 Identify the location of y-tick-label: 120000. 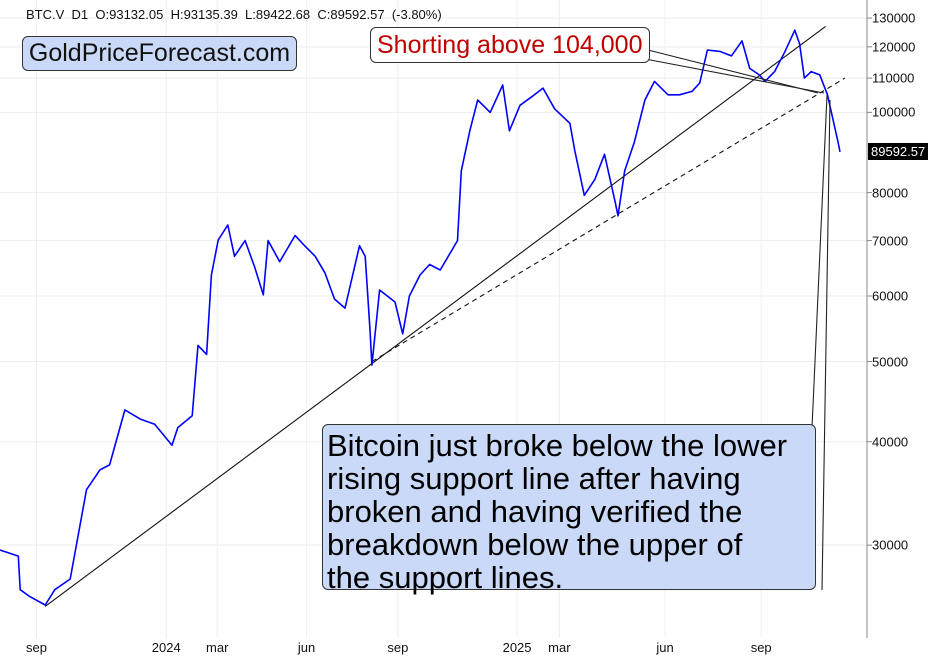
(894, 47).